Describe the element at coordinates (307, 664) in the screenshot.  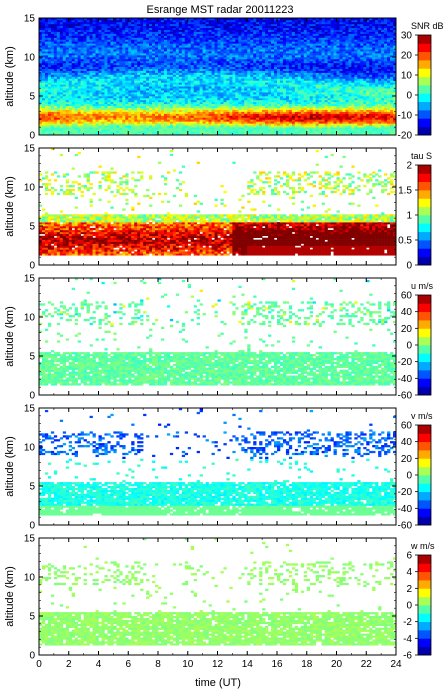
I see `x-tick-label: 18` at that location.